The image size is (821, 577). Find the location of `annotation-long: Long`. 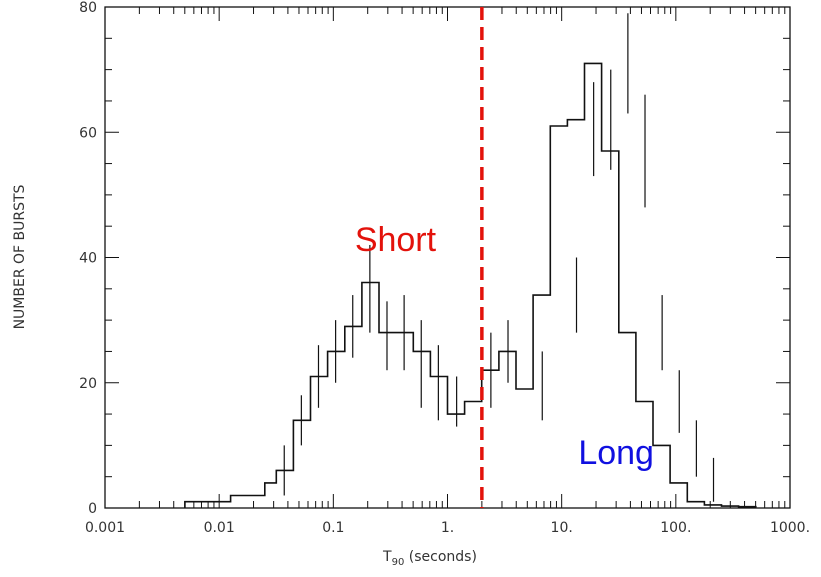

annotation-long: Long is located at coordinates (616, 453).